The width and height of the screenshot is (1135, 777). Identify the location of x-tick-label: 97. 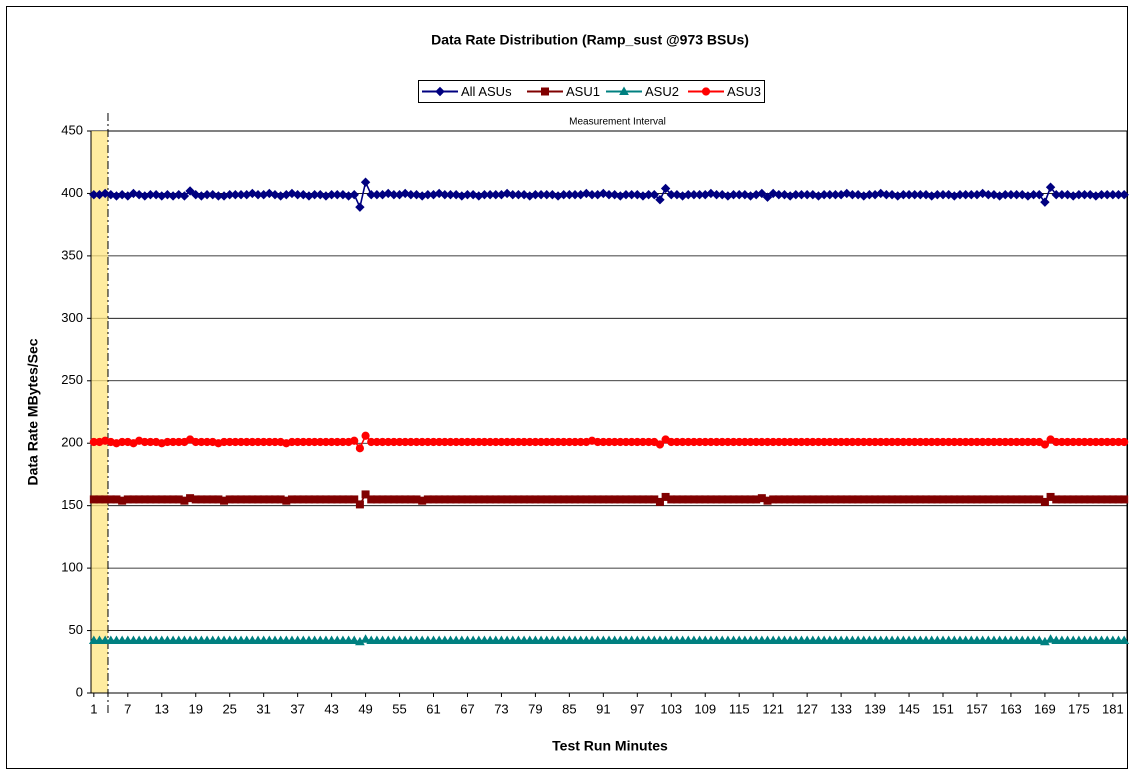
(637, 708).